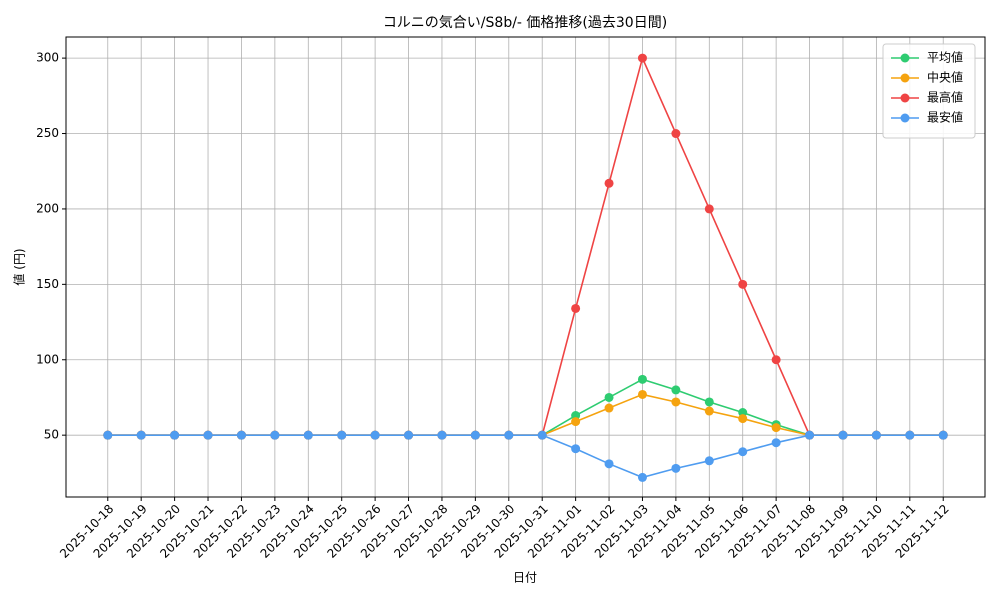  What do you see at coordinates (47, 58) in the screenshot?
I see `y-tick-label: 300` at bounding box center [47, 58].